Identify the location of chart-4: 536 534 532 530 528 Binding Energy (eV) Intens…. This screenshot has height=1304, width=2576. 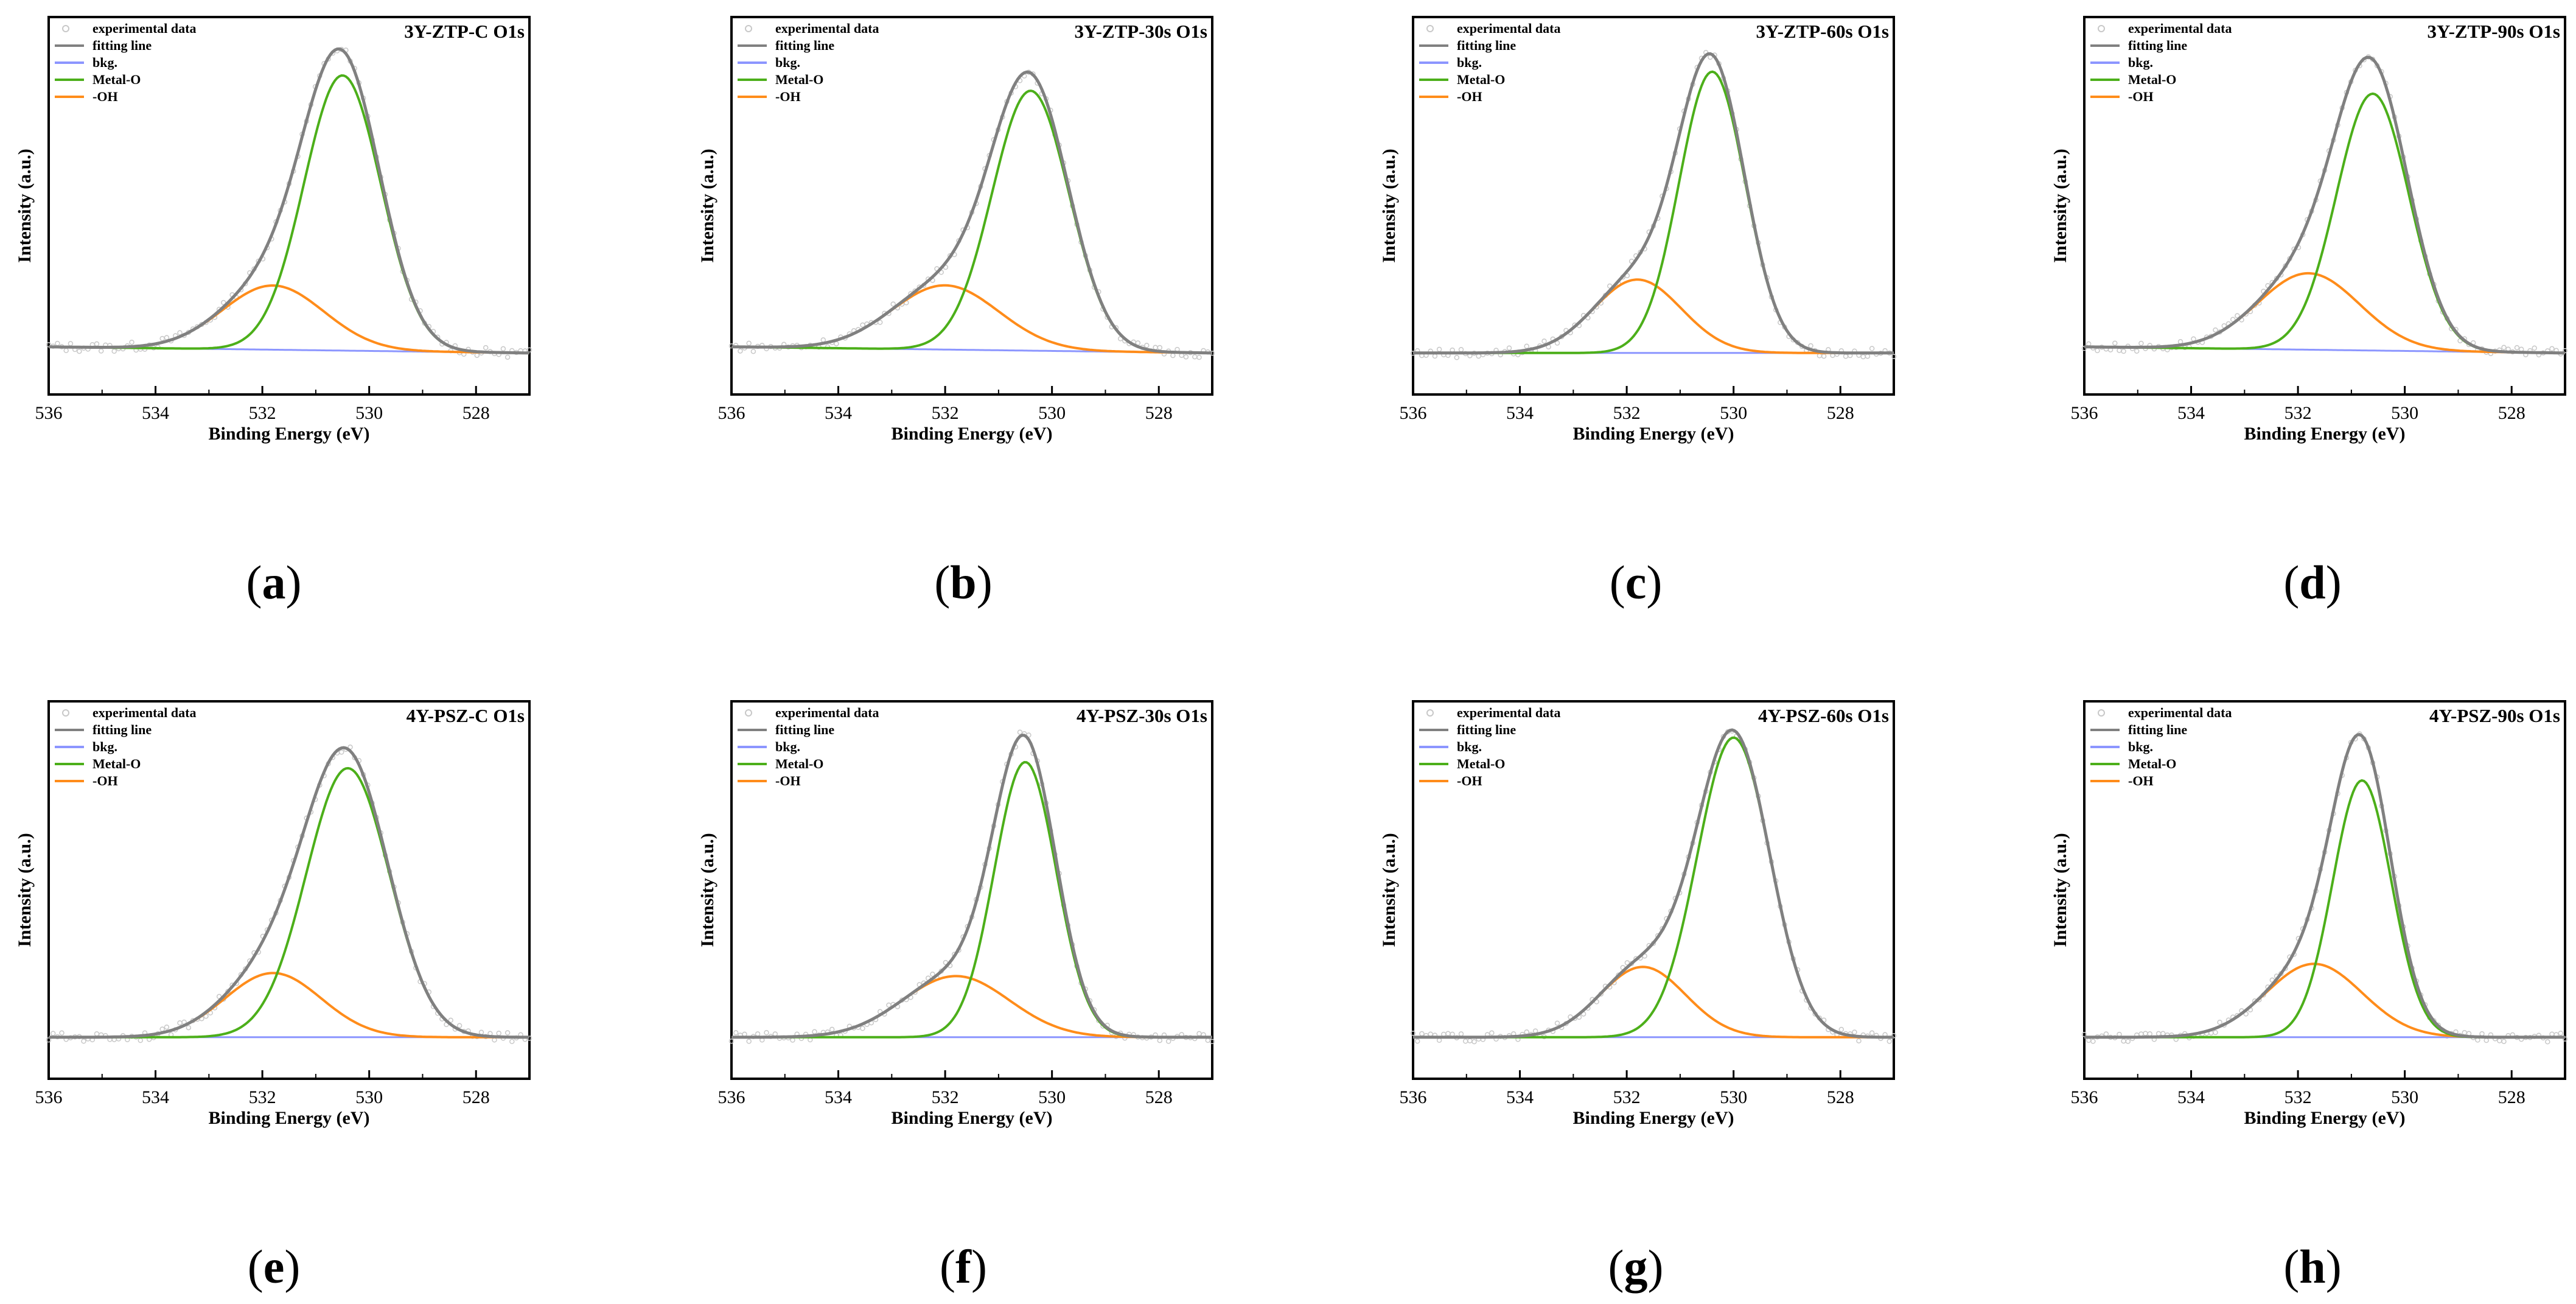
(273, 914).